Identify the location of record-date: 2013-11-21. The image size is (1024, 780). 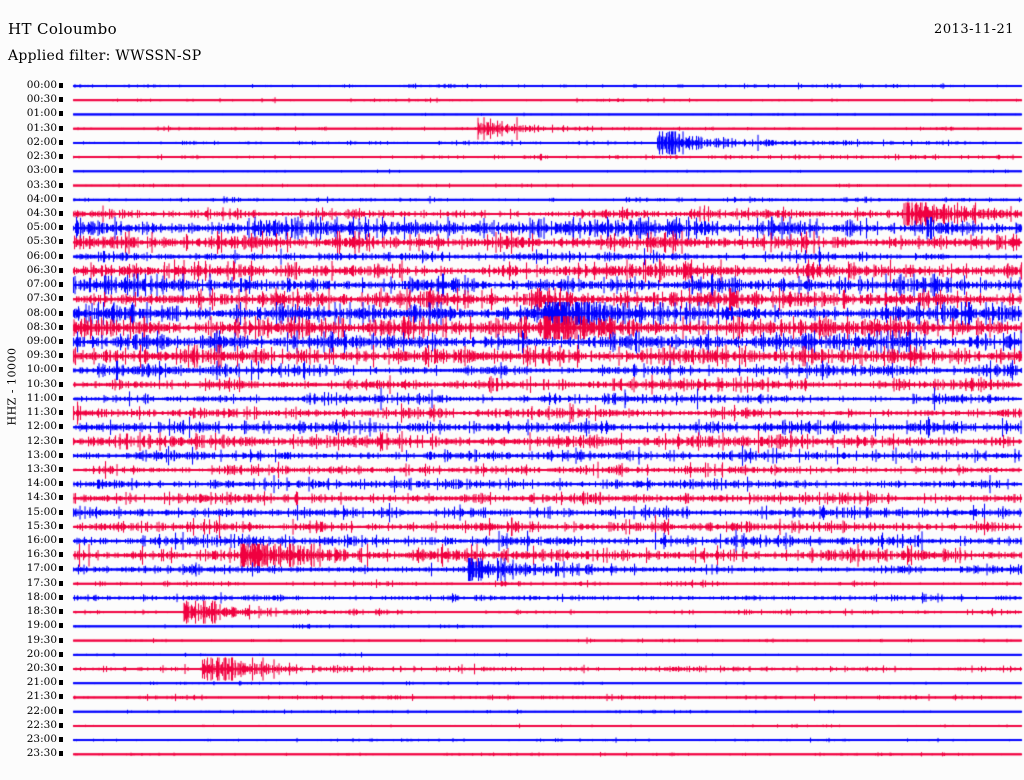
(974, 29).